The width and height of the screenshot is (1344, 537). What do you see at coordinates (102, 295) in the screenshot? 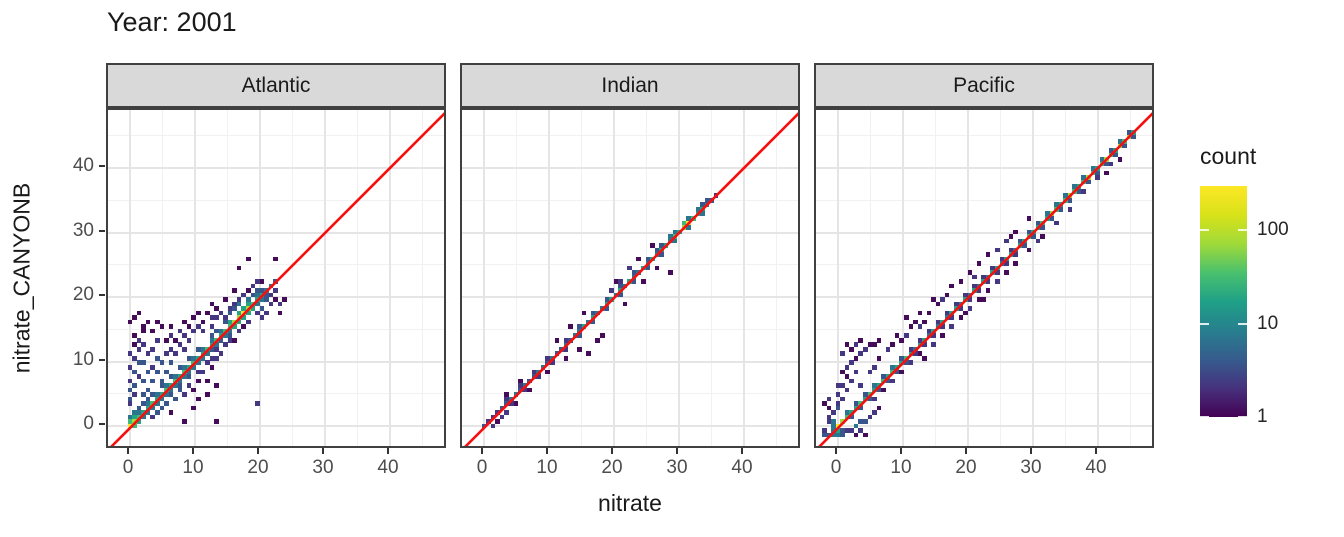
I see `y-axis-tick` at bounding box center [102, 295].